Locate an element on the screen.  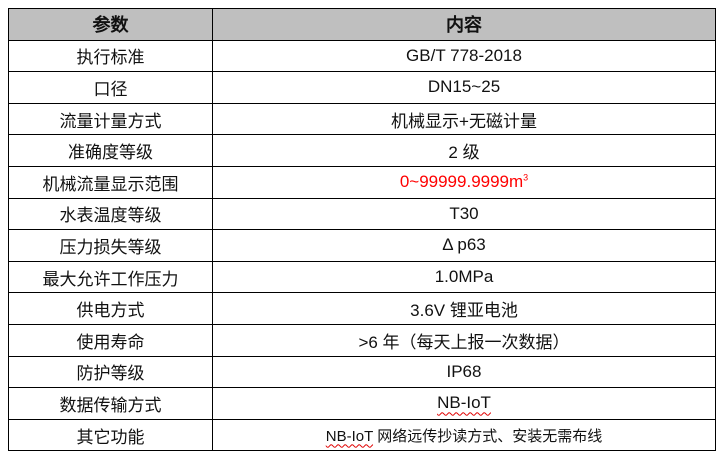
value-cell: NB-IoT 网络远传抄读方式、安装无需布线 is located at coordinates (464, 435).